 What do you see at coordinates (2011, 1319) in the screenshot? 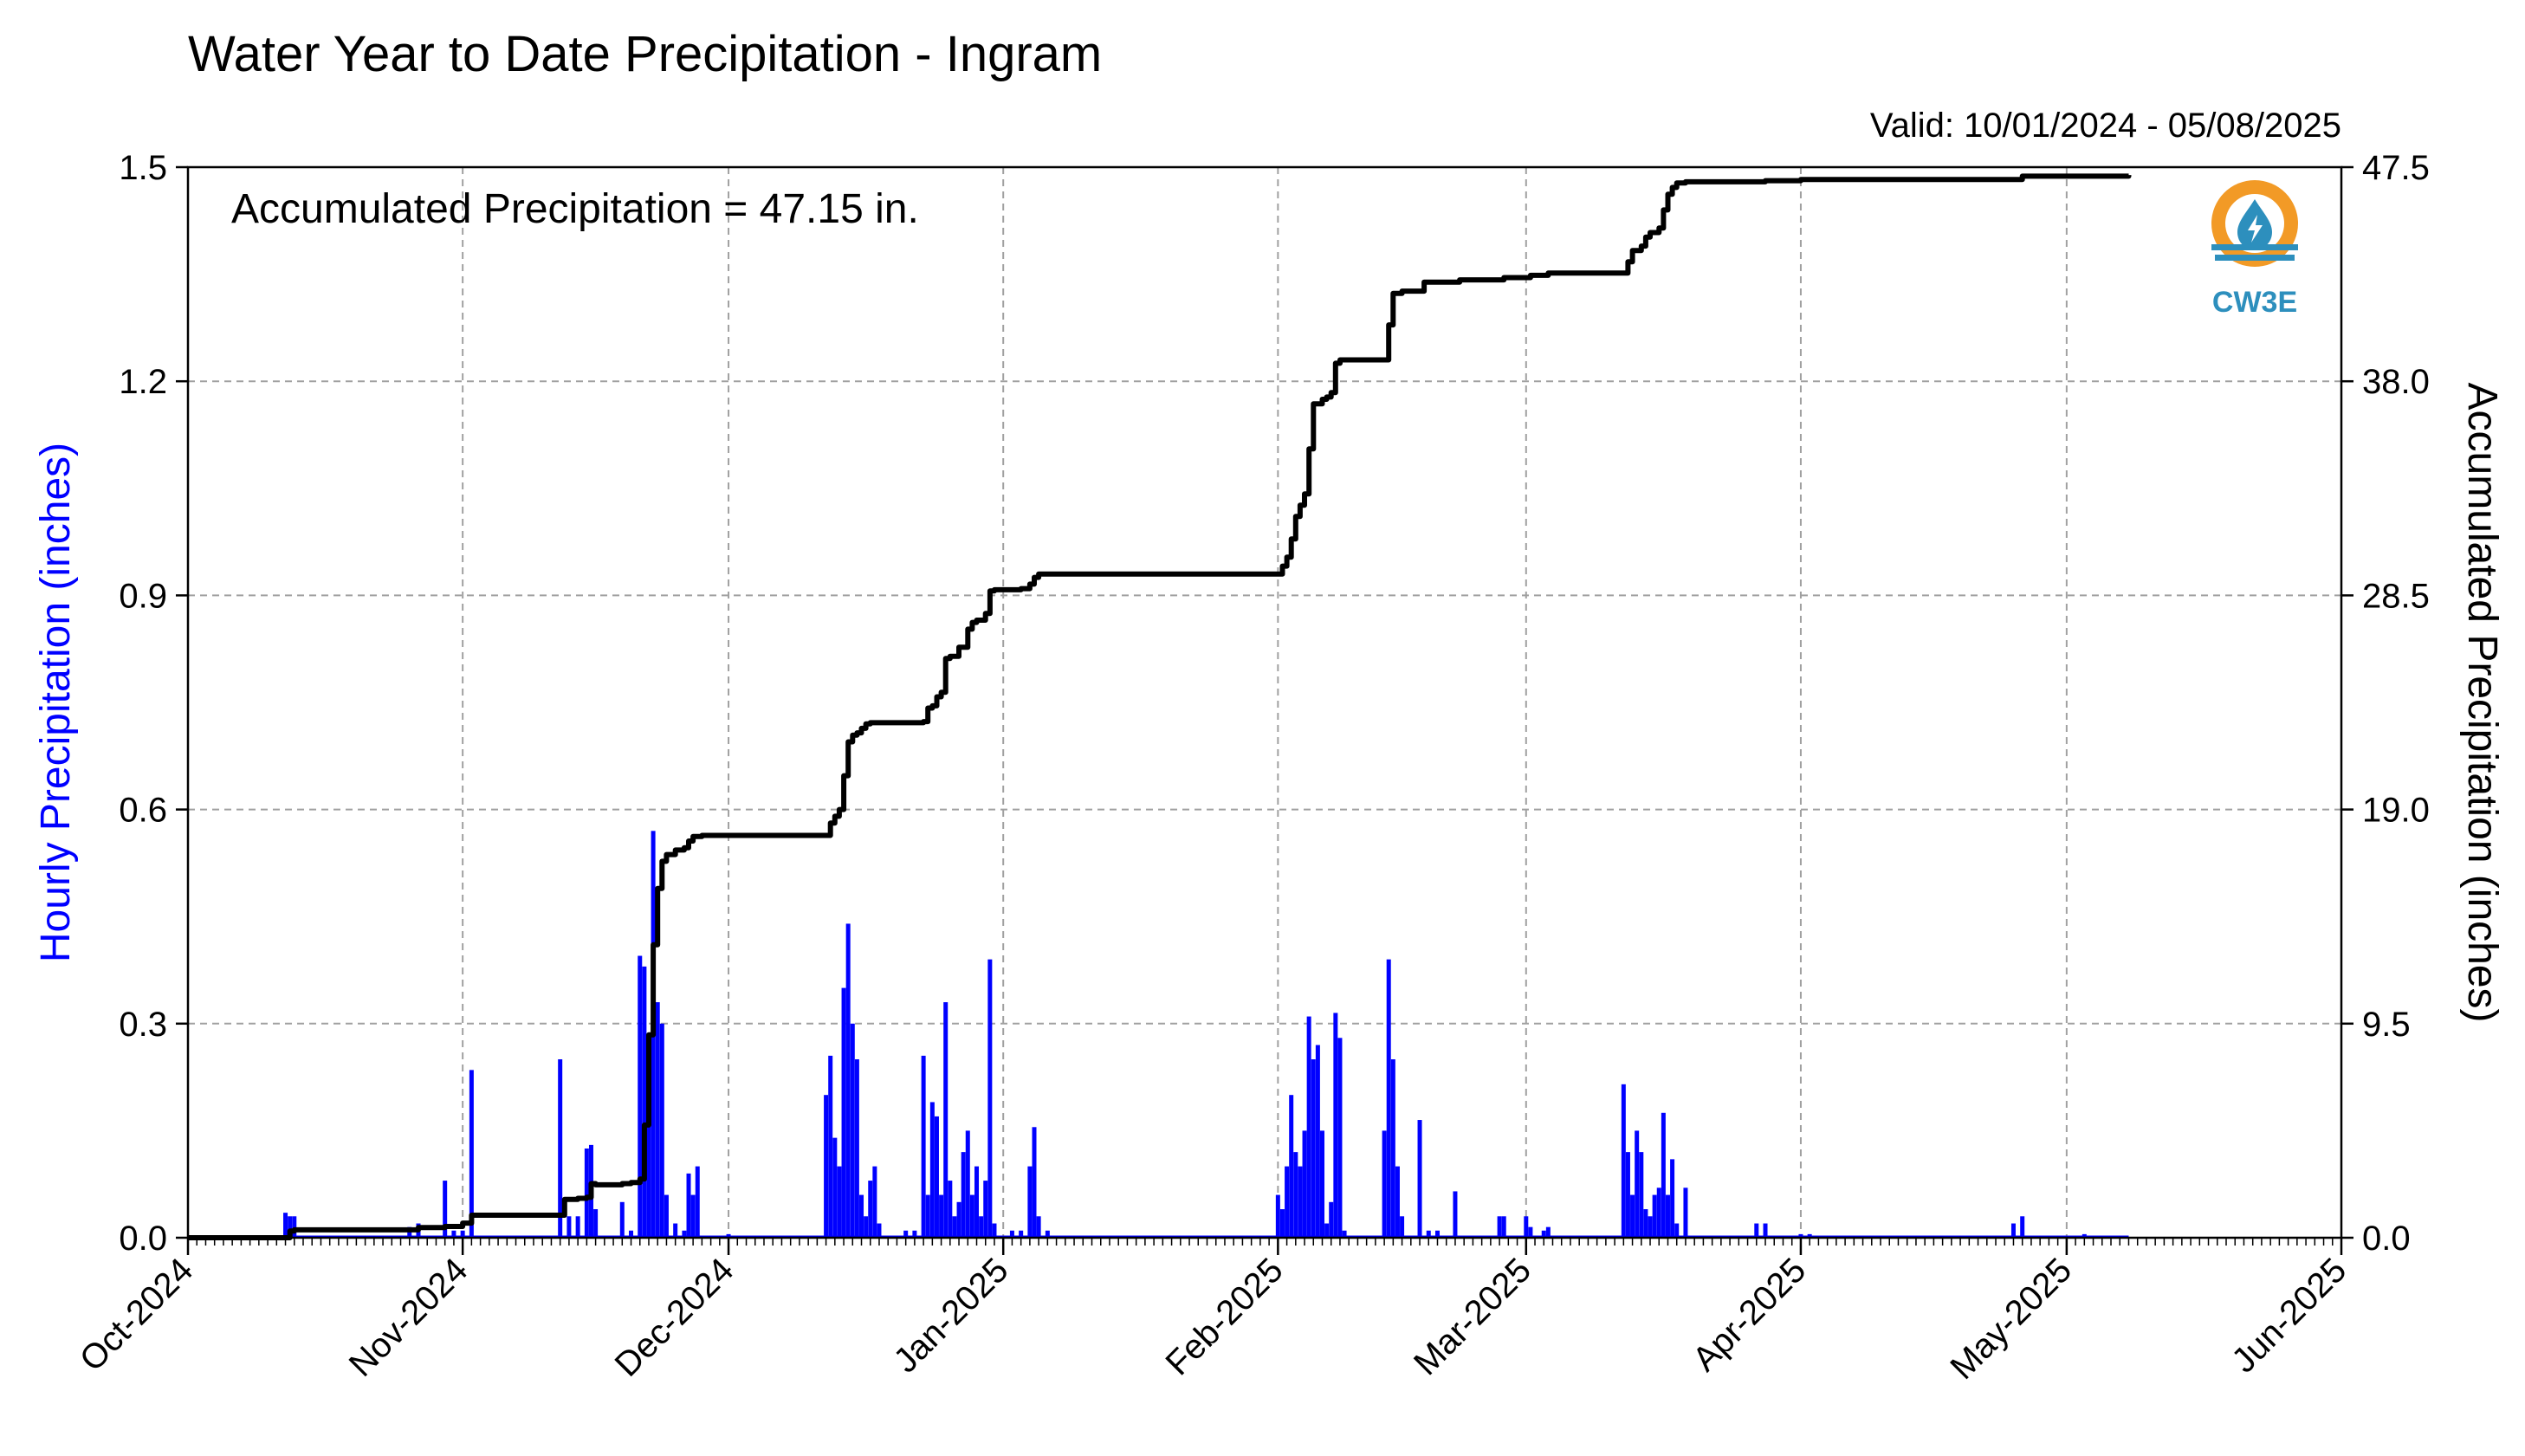
I see `x-tick-label: May-2025` at bounding box center [2011, 1319].